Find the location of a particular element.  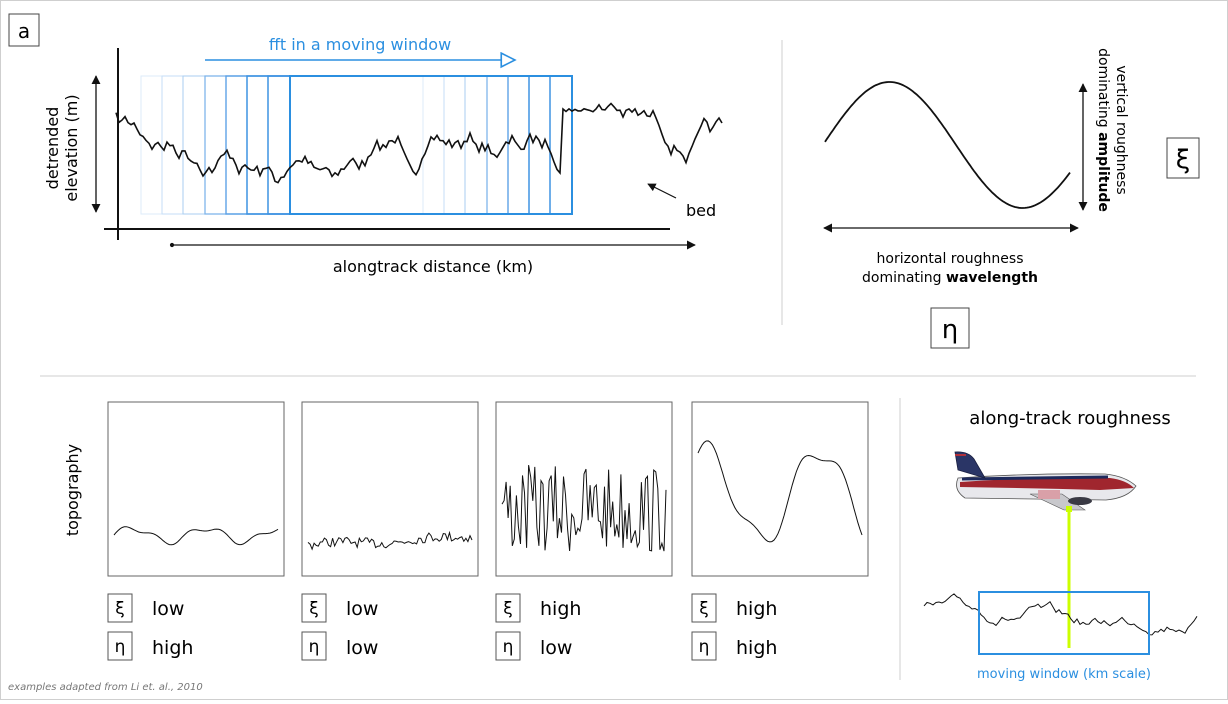

moving-windows is located at coordinates (356, 145).